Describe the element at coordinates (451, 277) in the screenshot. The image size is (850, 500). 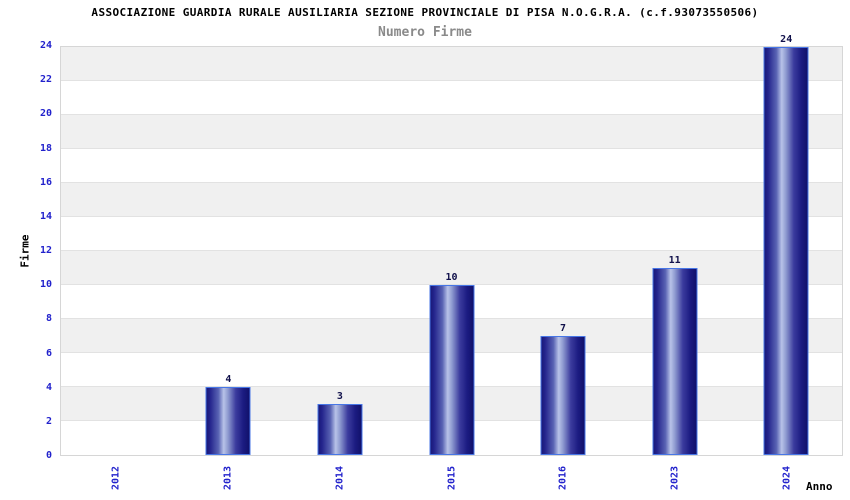
I see `bar-value-label: 10` at that location.